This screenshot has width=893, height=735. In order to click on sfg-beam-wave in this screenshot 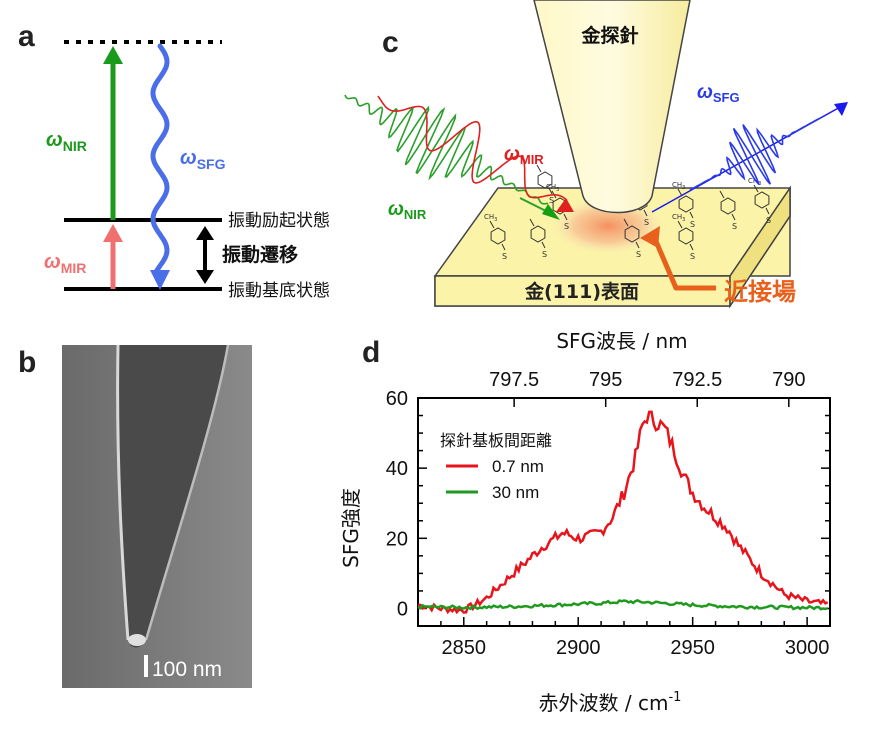, I will do `click(754, 154)`.